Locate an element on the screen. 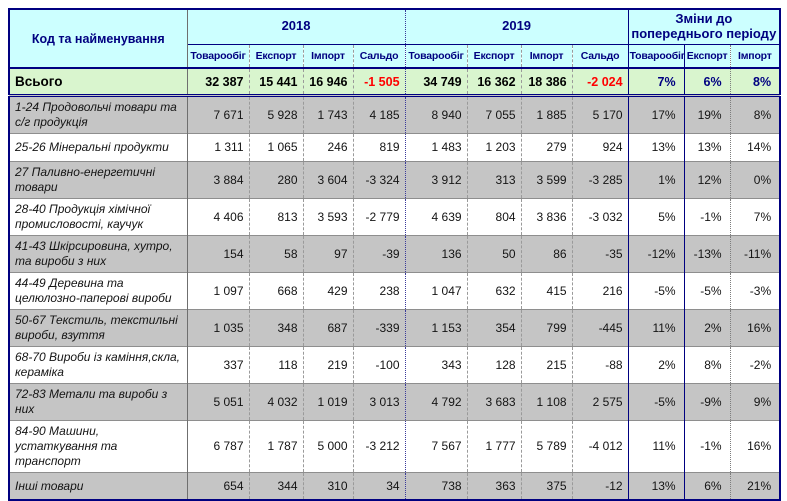 The height and width of the screenshot is (501, 787). saldo-cell: -12 is located at coordinates (600, 486).